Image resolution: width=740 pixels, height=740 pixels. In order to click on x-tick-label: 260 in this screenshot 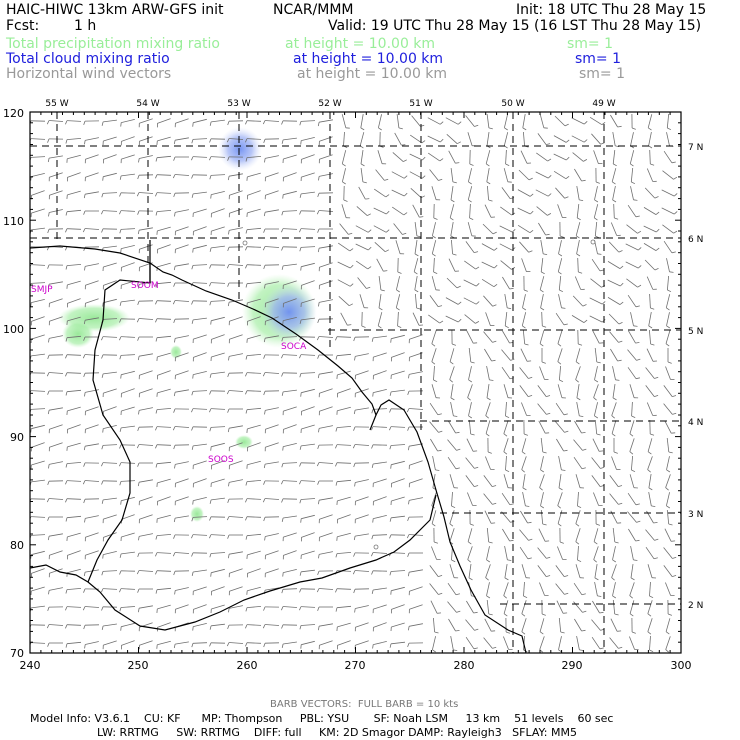, I will do `click(247, 665)`.